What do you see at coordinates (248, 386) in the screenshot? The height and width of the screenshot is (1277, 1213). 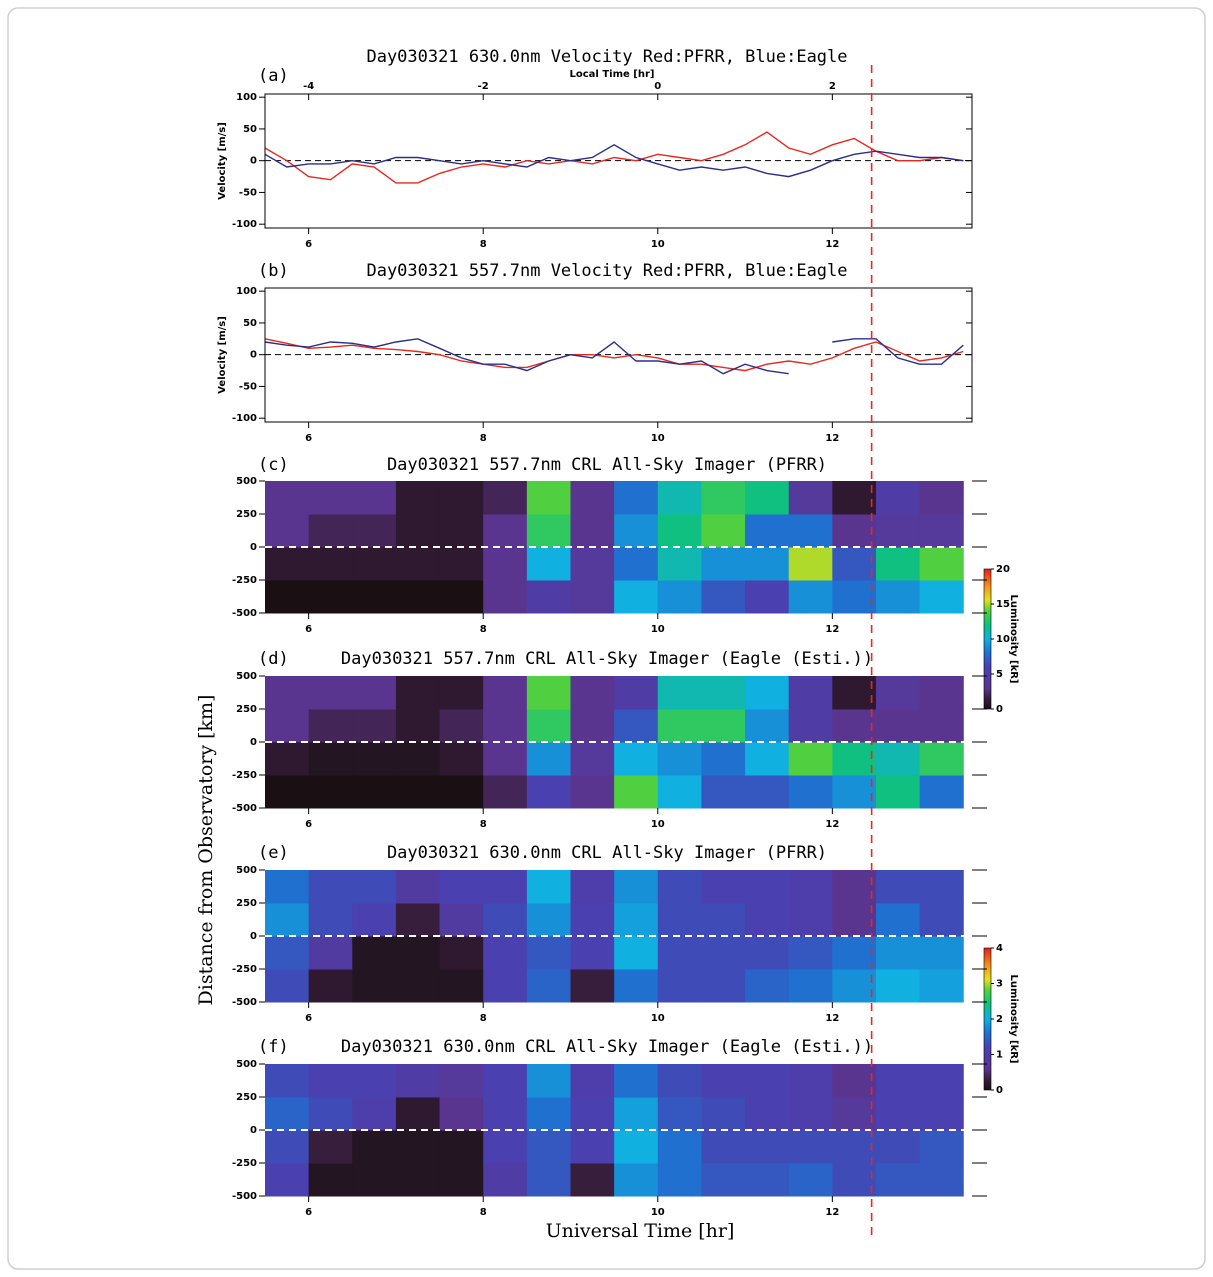 I see `y-tick-label: -50` at bounding box center [248, 386].